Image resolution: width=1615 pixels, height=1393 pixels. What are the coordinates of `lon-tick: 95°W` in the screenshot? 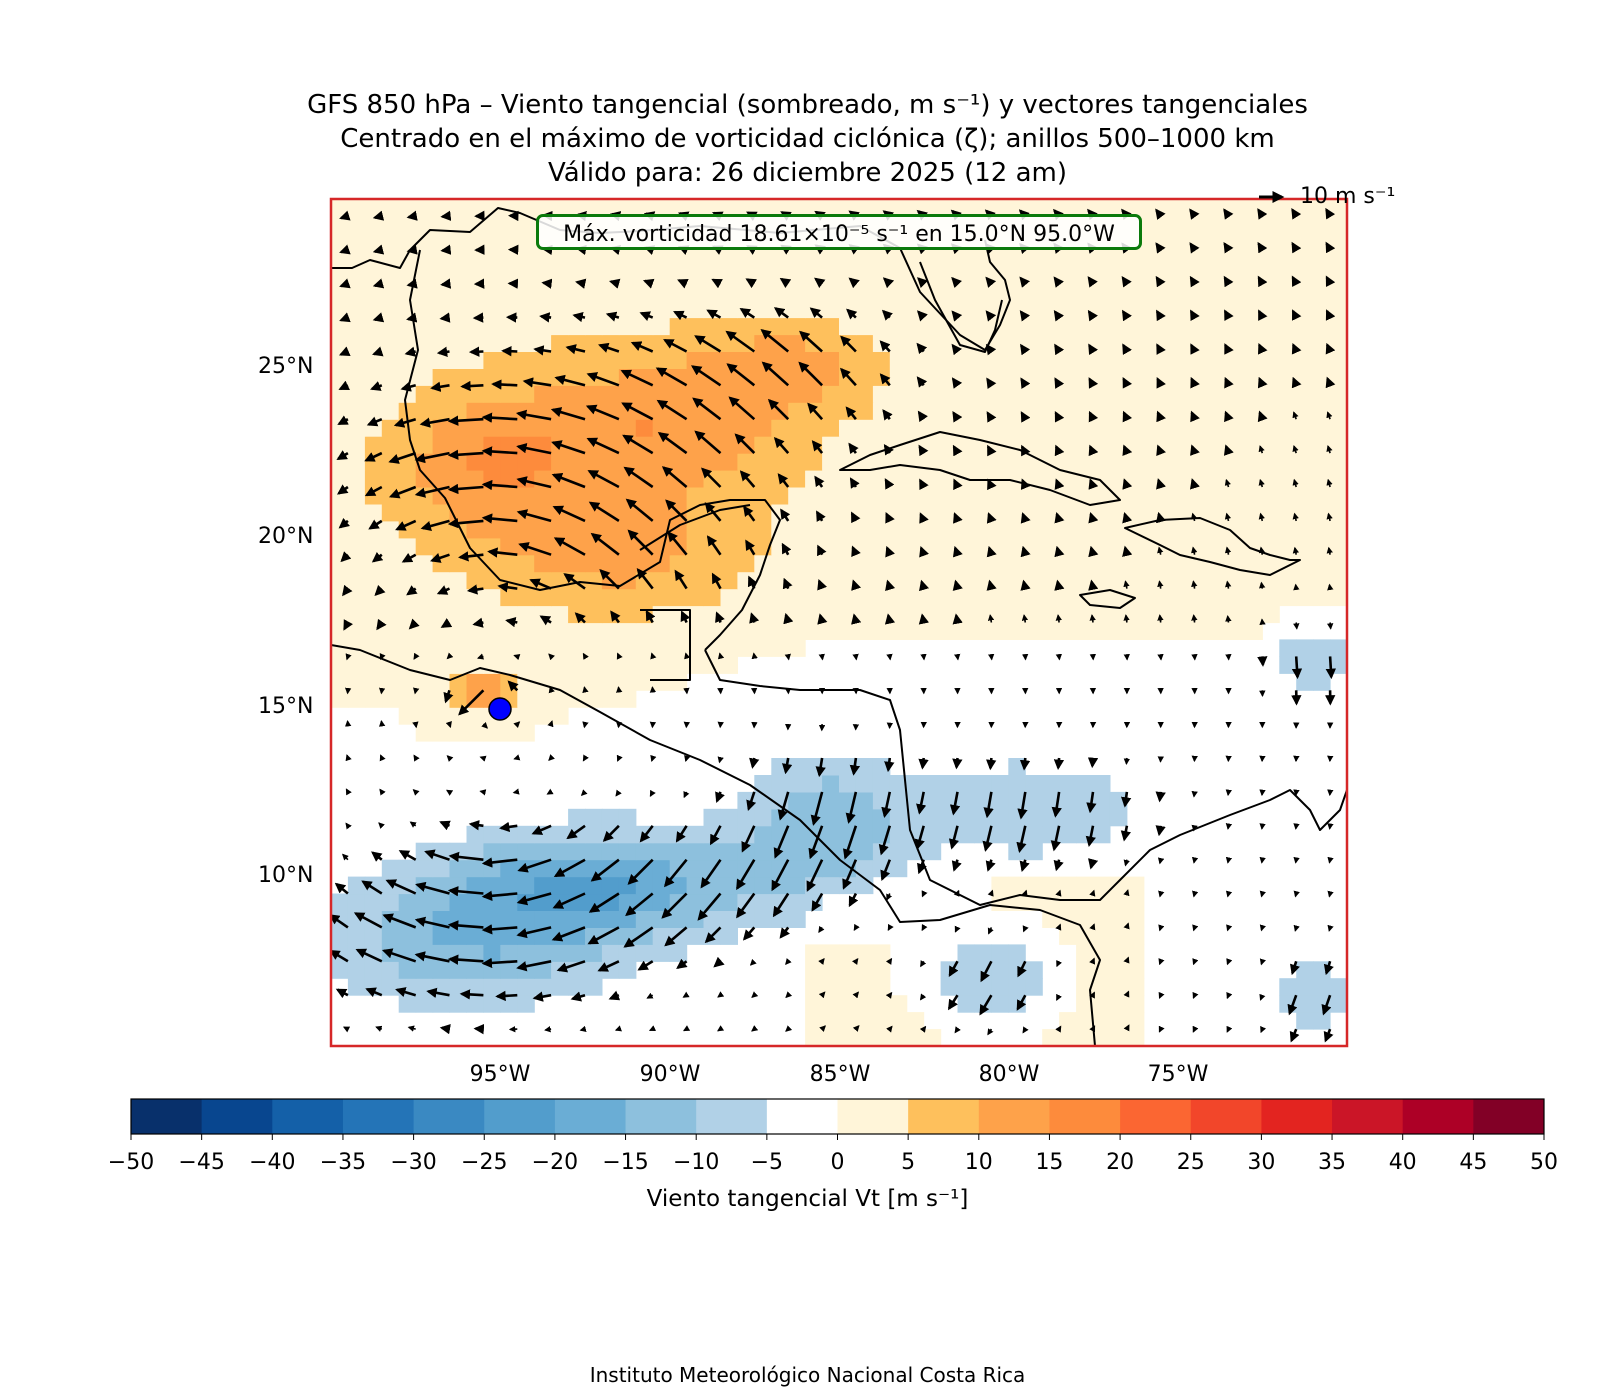 It's located at (500, 1074).